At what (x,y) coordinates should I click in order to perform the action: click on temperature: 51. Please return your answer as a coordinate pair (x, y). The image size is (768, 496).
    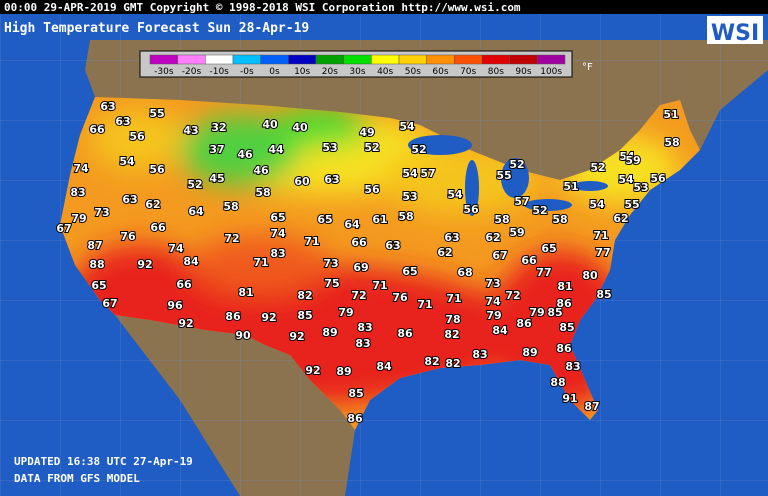
    Looking at the image, I should click on (570, 186).